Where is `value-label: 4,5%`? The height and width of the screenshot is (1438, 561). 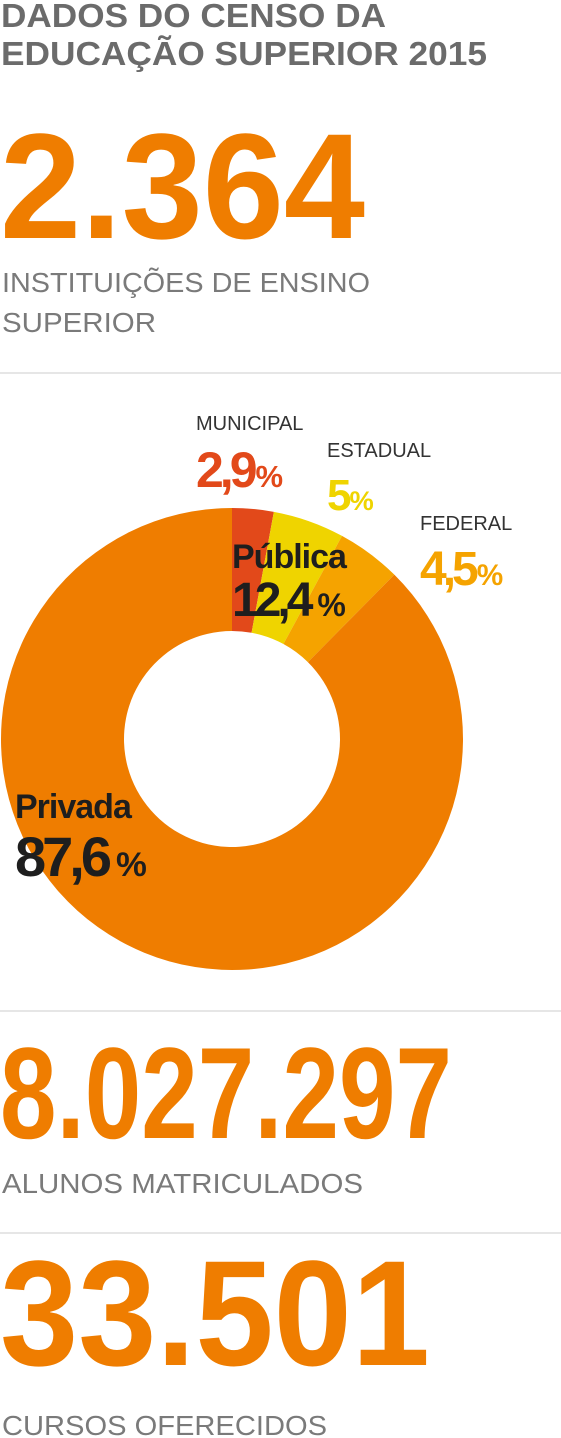 value-label: 4,5% is located at coordinates (461, 569).